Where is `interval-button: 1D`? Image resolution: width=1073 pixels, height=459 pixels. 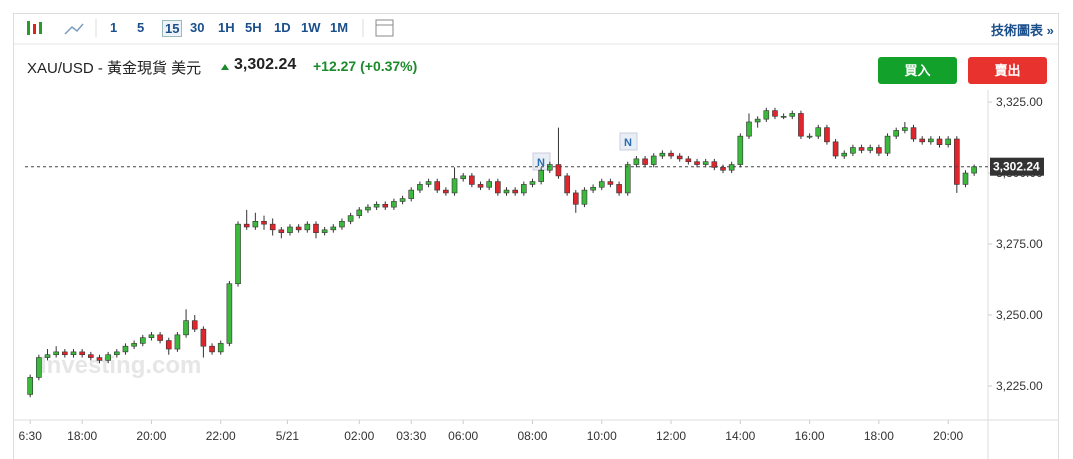 interval-button: 1D is located at coordinates (282, 27).